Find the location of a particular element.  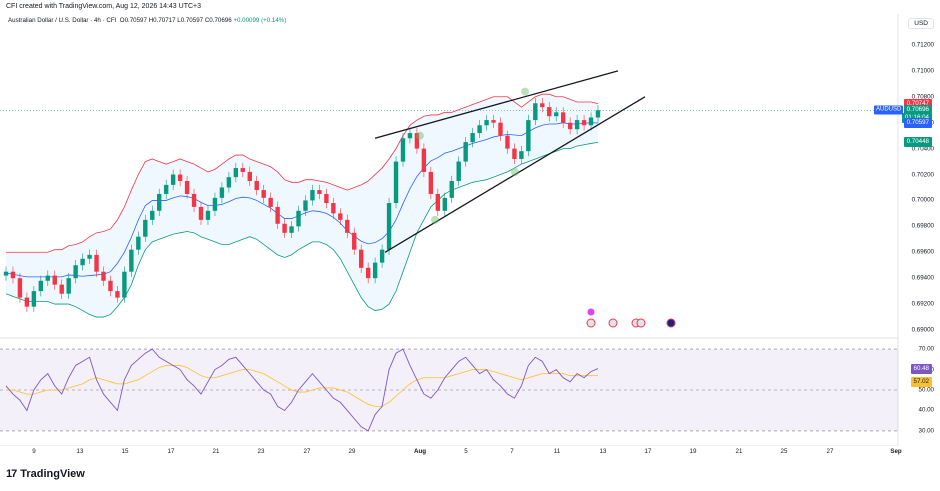

rsi-tick-label: 70.00 is located at coordinates (926, 349).